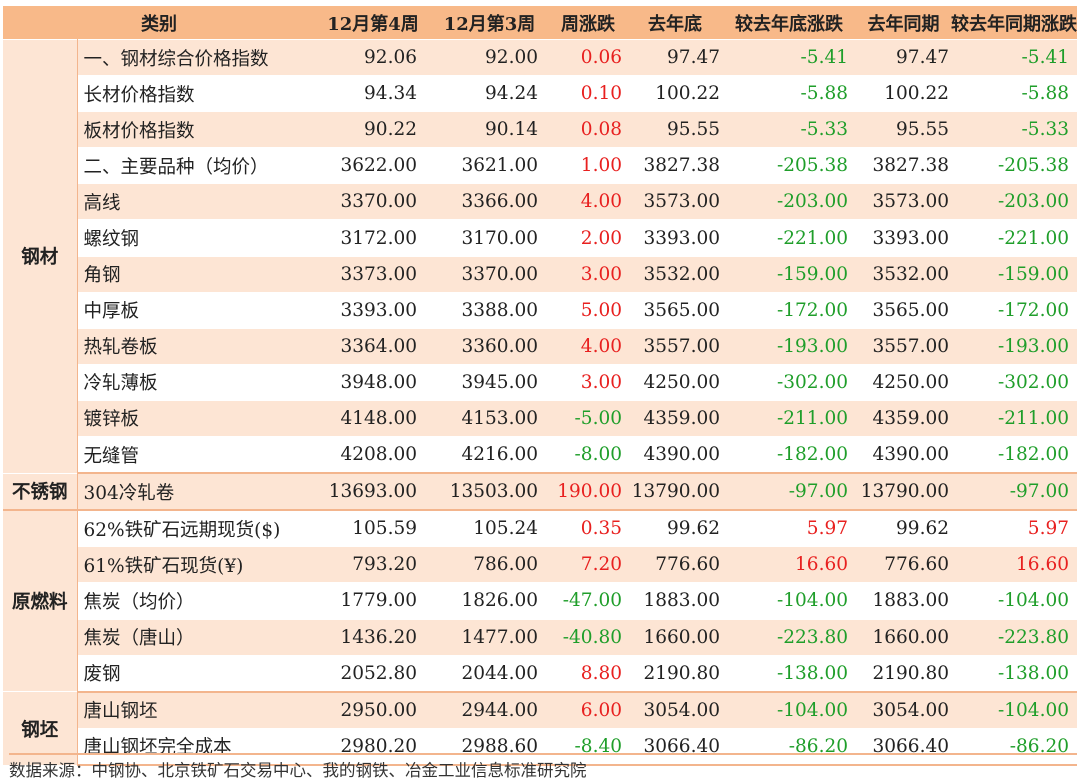 The height and width of the screenshot is (781, 1080). I want to click on value-cell: 3622.00, so click(373, 165).